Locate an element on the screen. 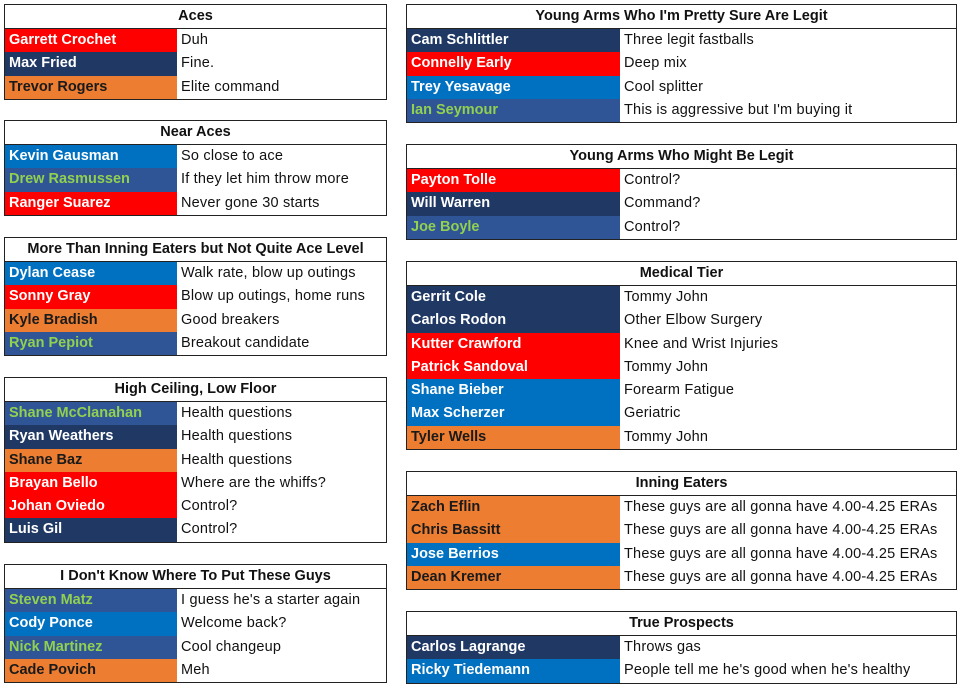  player-name: Patrick Sandoval is located at coordinates (513, 367).